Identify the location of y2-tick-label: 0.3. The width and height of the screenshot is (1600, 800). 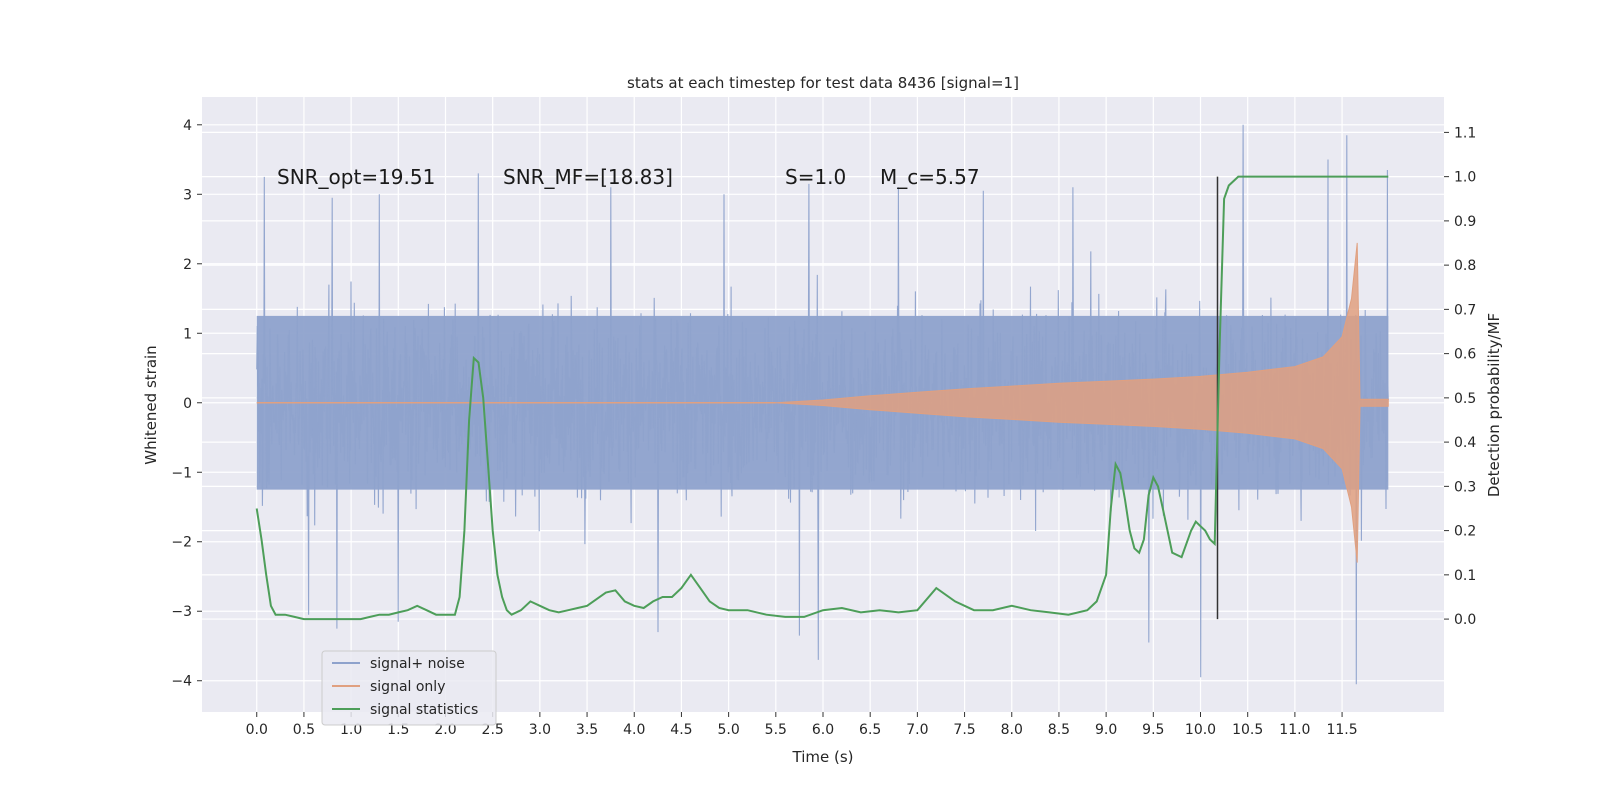
(1465, 487).